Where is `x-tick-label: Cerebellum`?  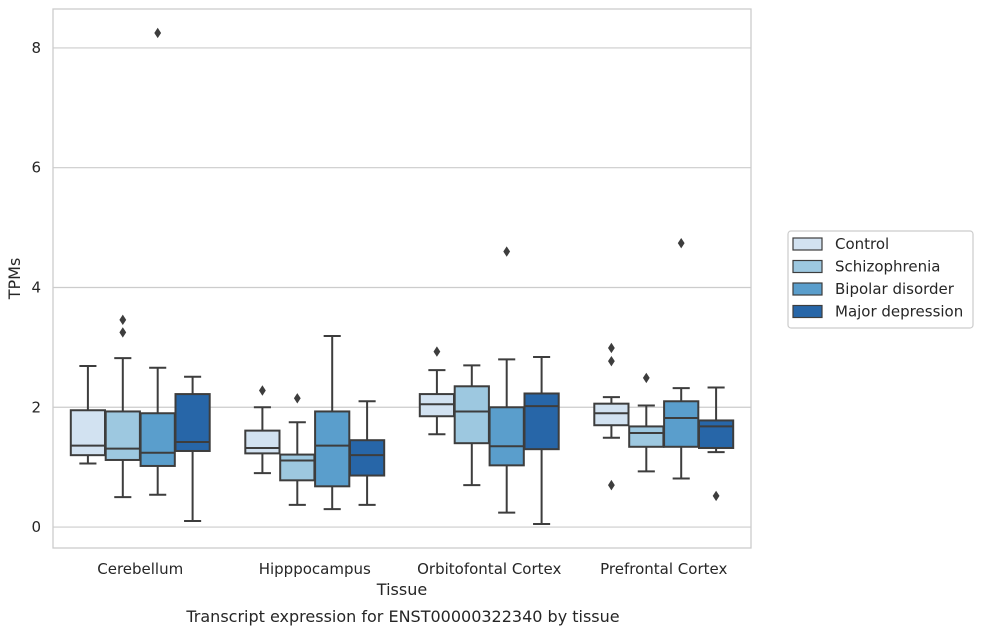 x-tick-label: Cerebellum is located at coordinates (140, 569).